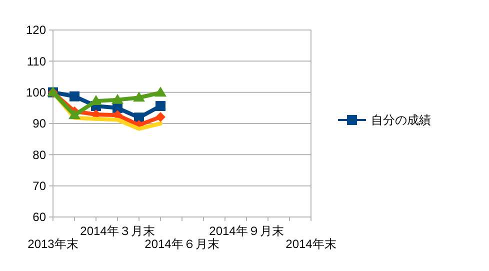 The width and height of the screenshot is (489, 271). I want to click on y-tick-label: 80, so click(39, 155).